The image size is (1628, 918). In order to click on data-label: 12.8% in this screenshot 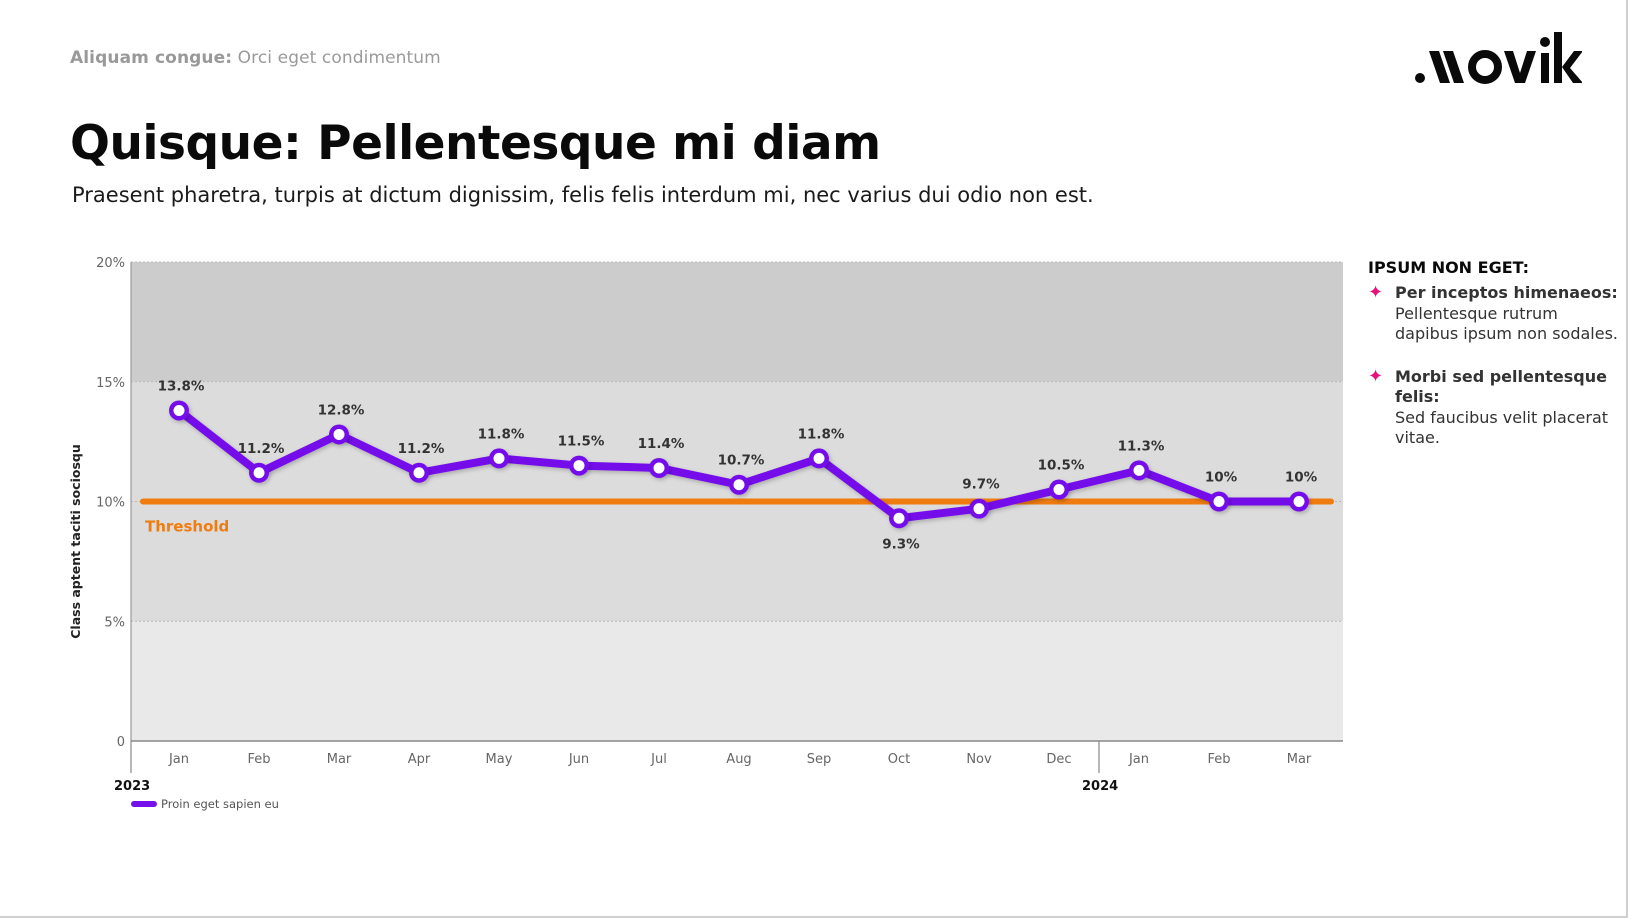, I will do `click(341, 410)`.